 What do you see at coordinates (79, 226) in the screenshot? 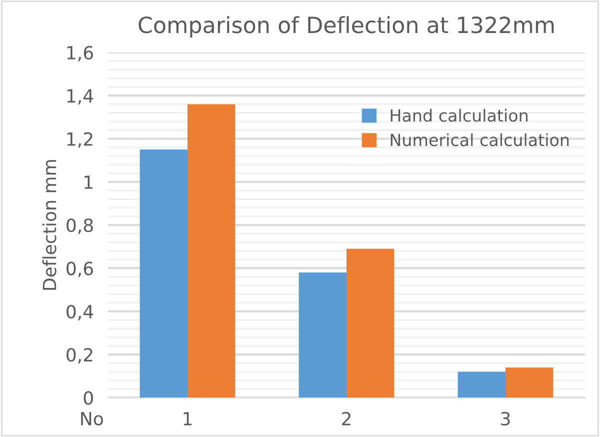
I see `y-tick-label: 0,8` at bounding box center [79, 226].